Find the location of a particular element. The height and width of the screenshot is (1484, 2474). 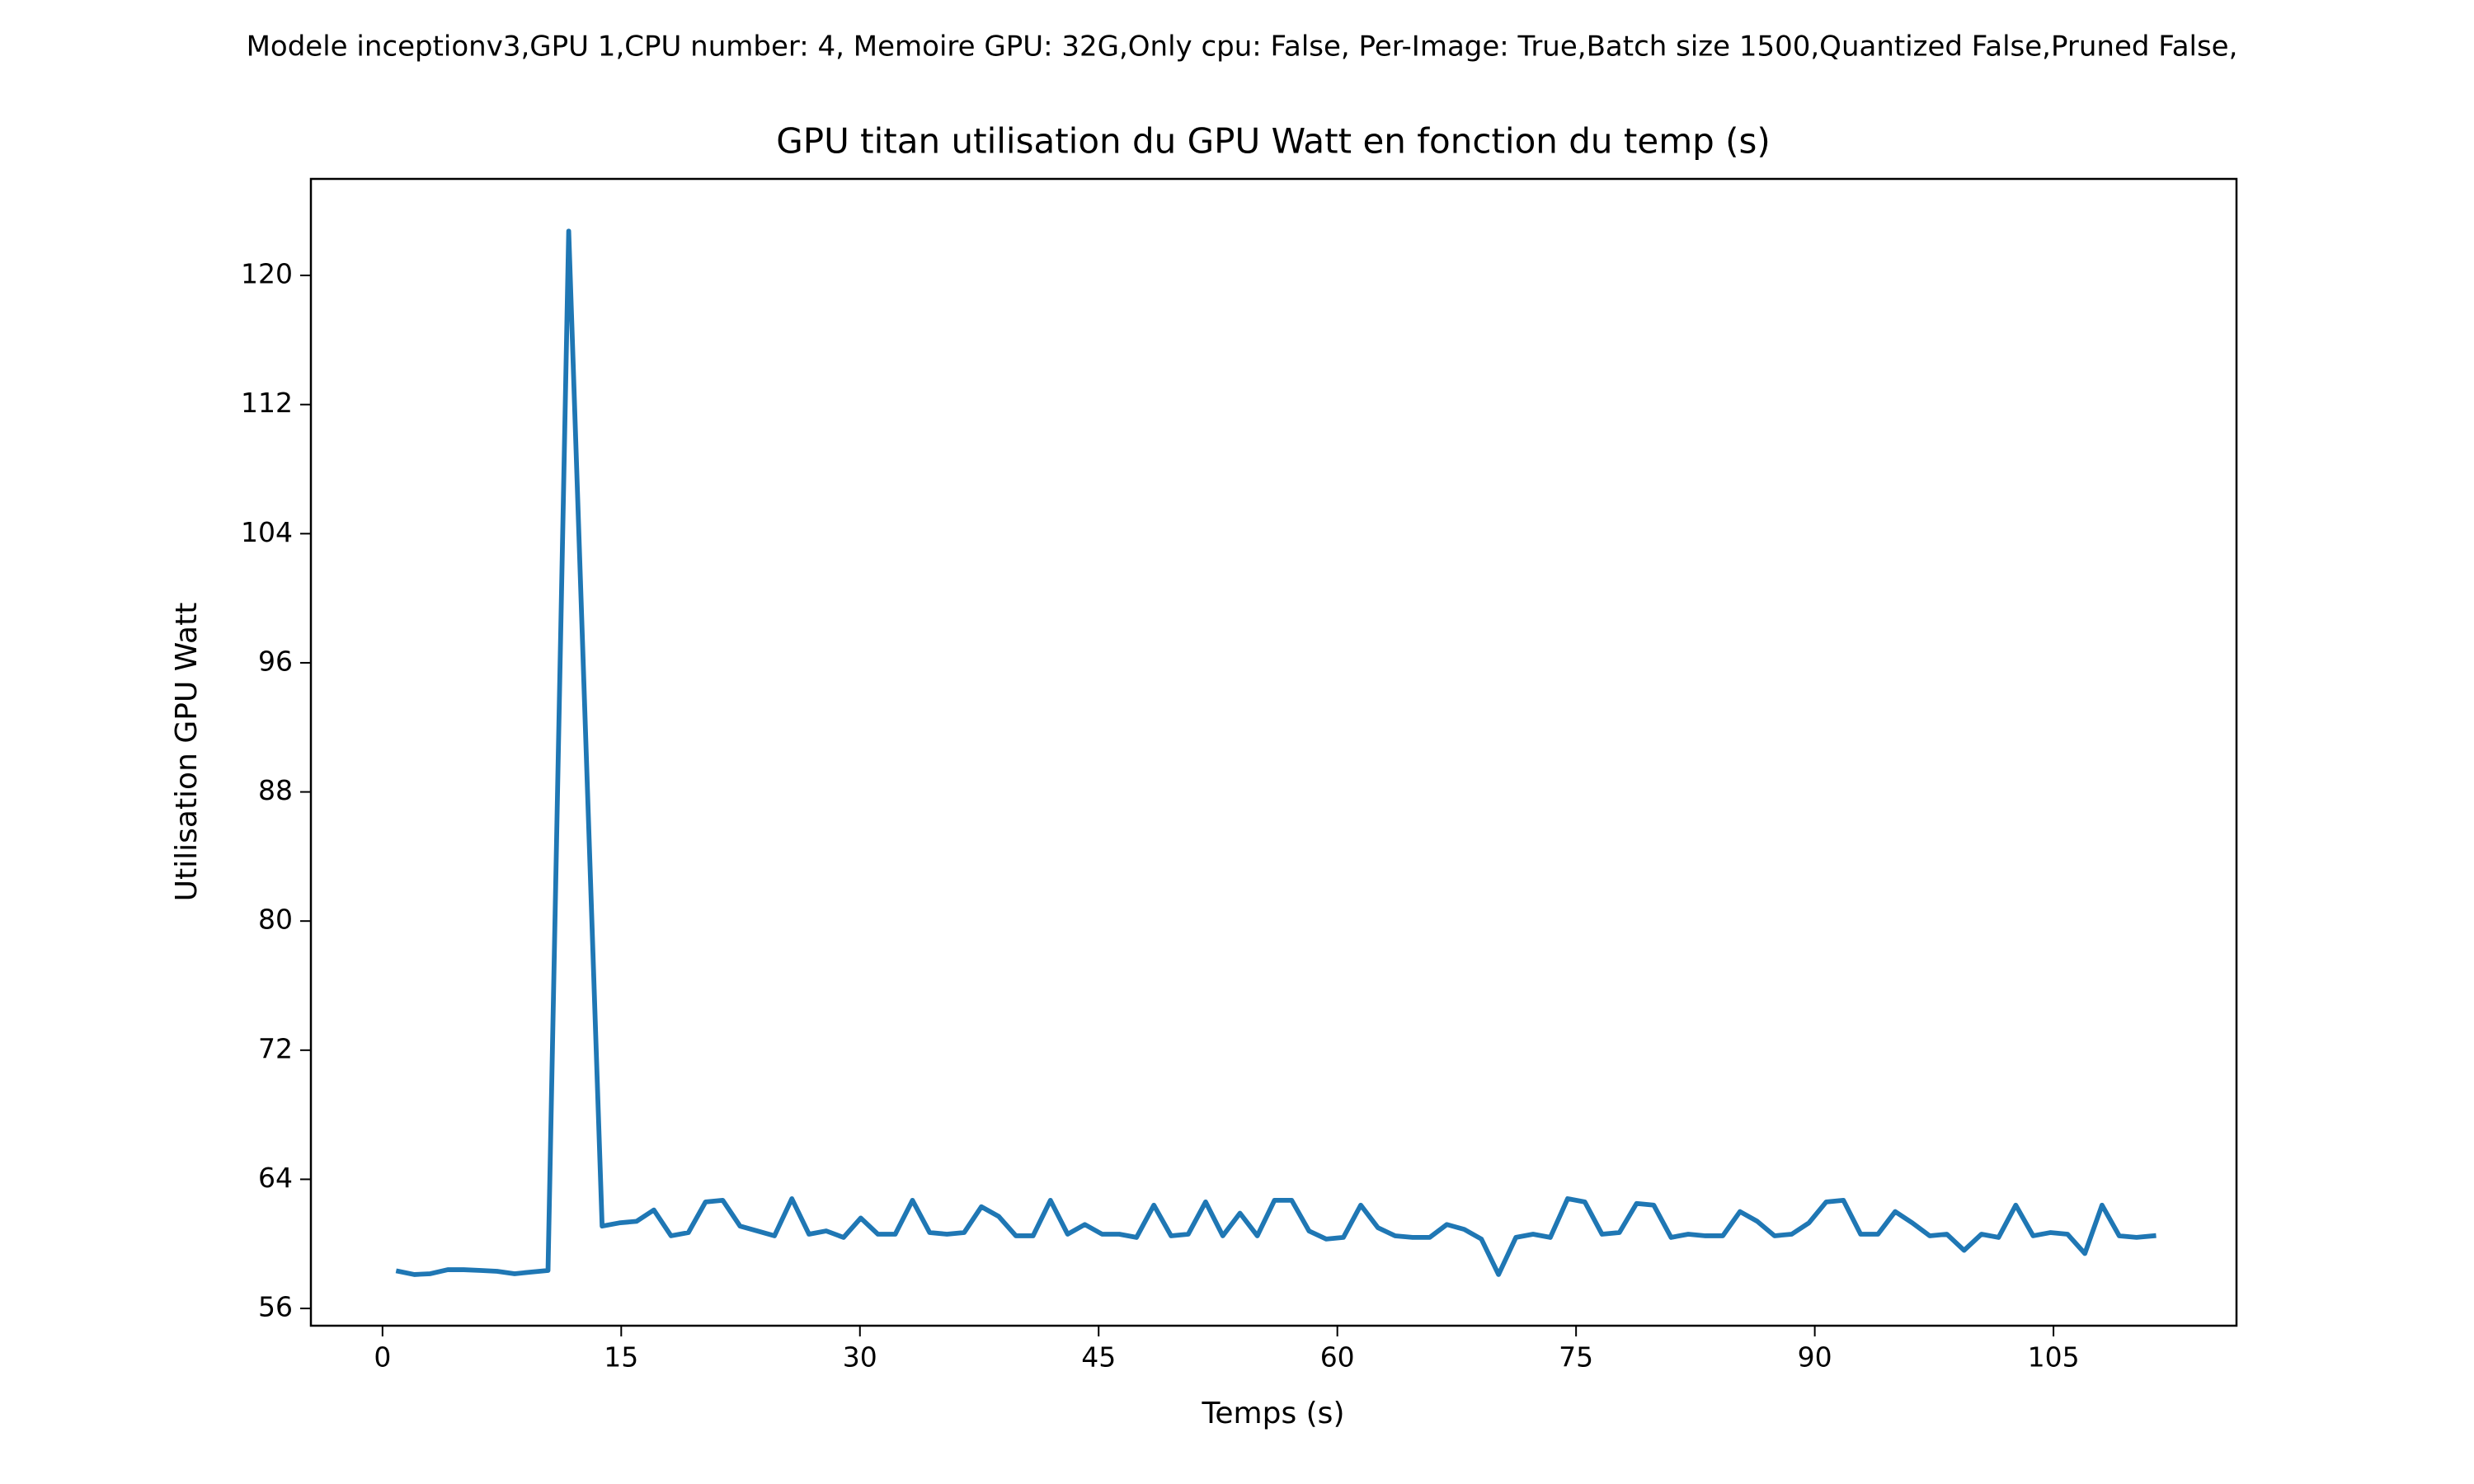

x-tick-label: 45 is located at coordinates (1098, 1357).